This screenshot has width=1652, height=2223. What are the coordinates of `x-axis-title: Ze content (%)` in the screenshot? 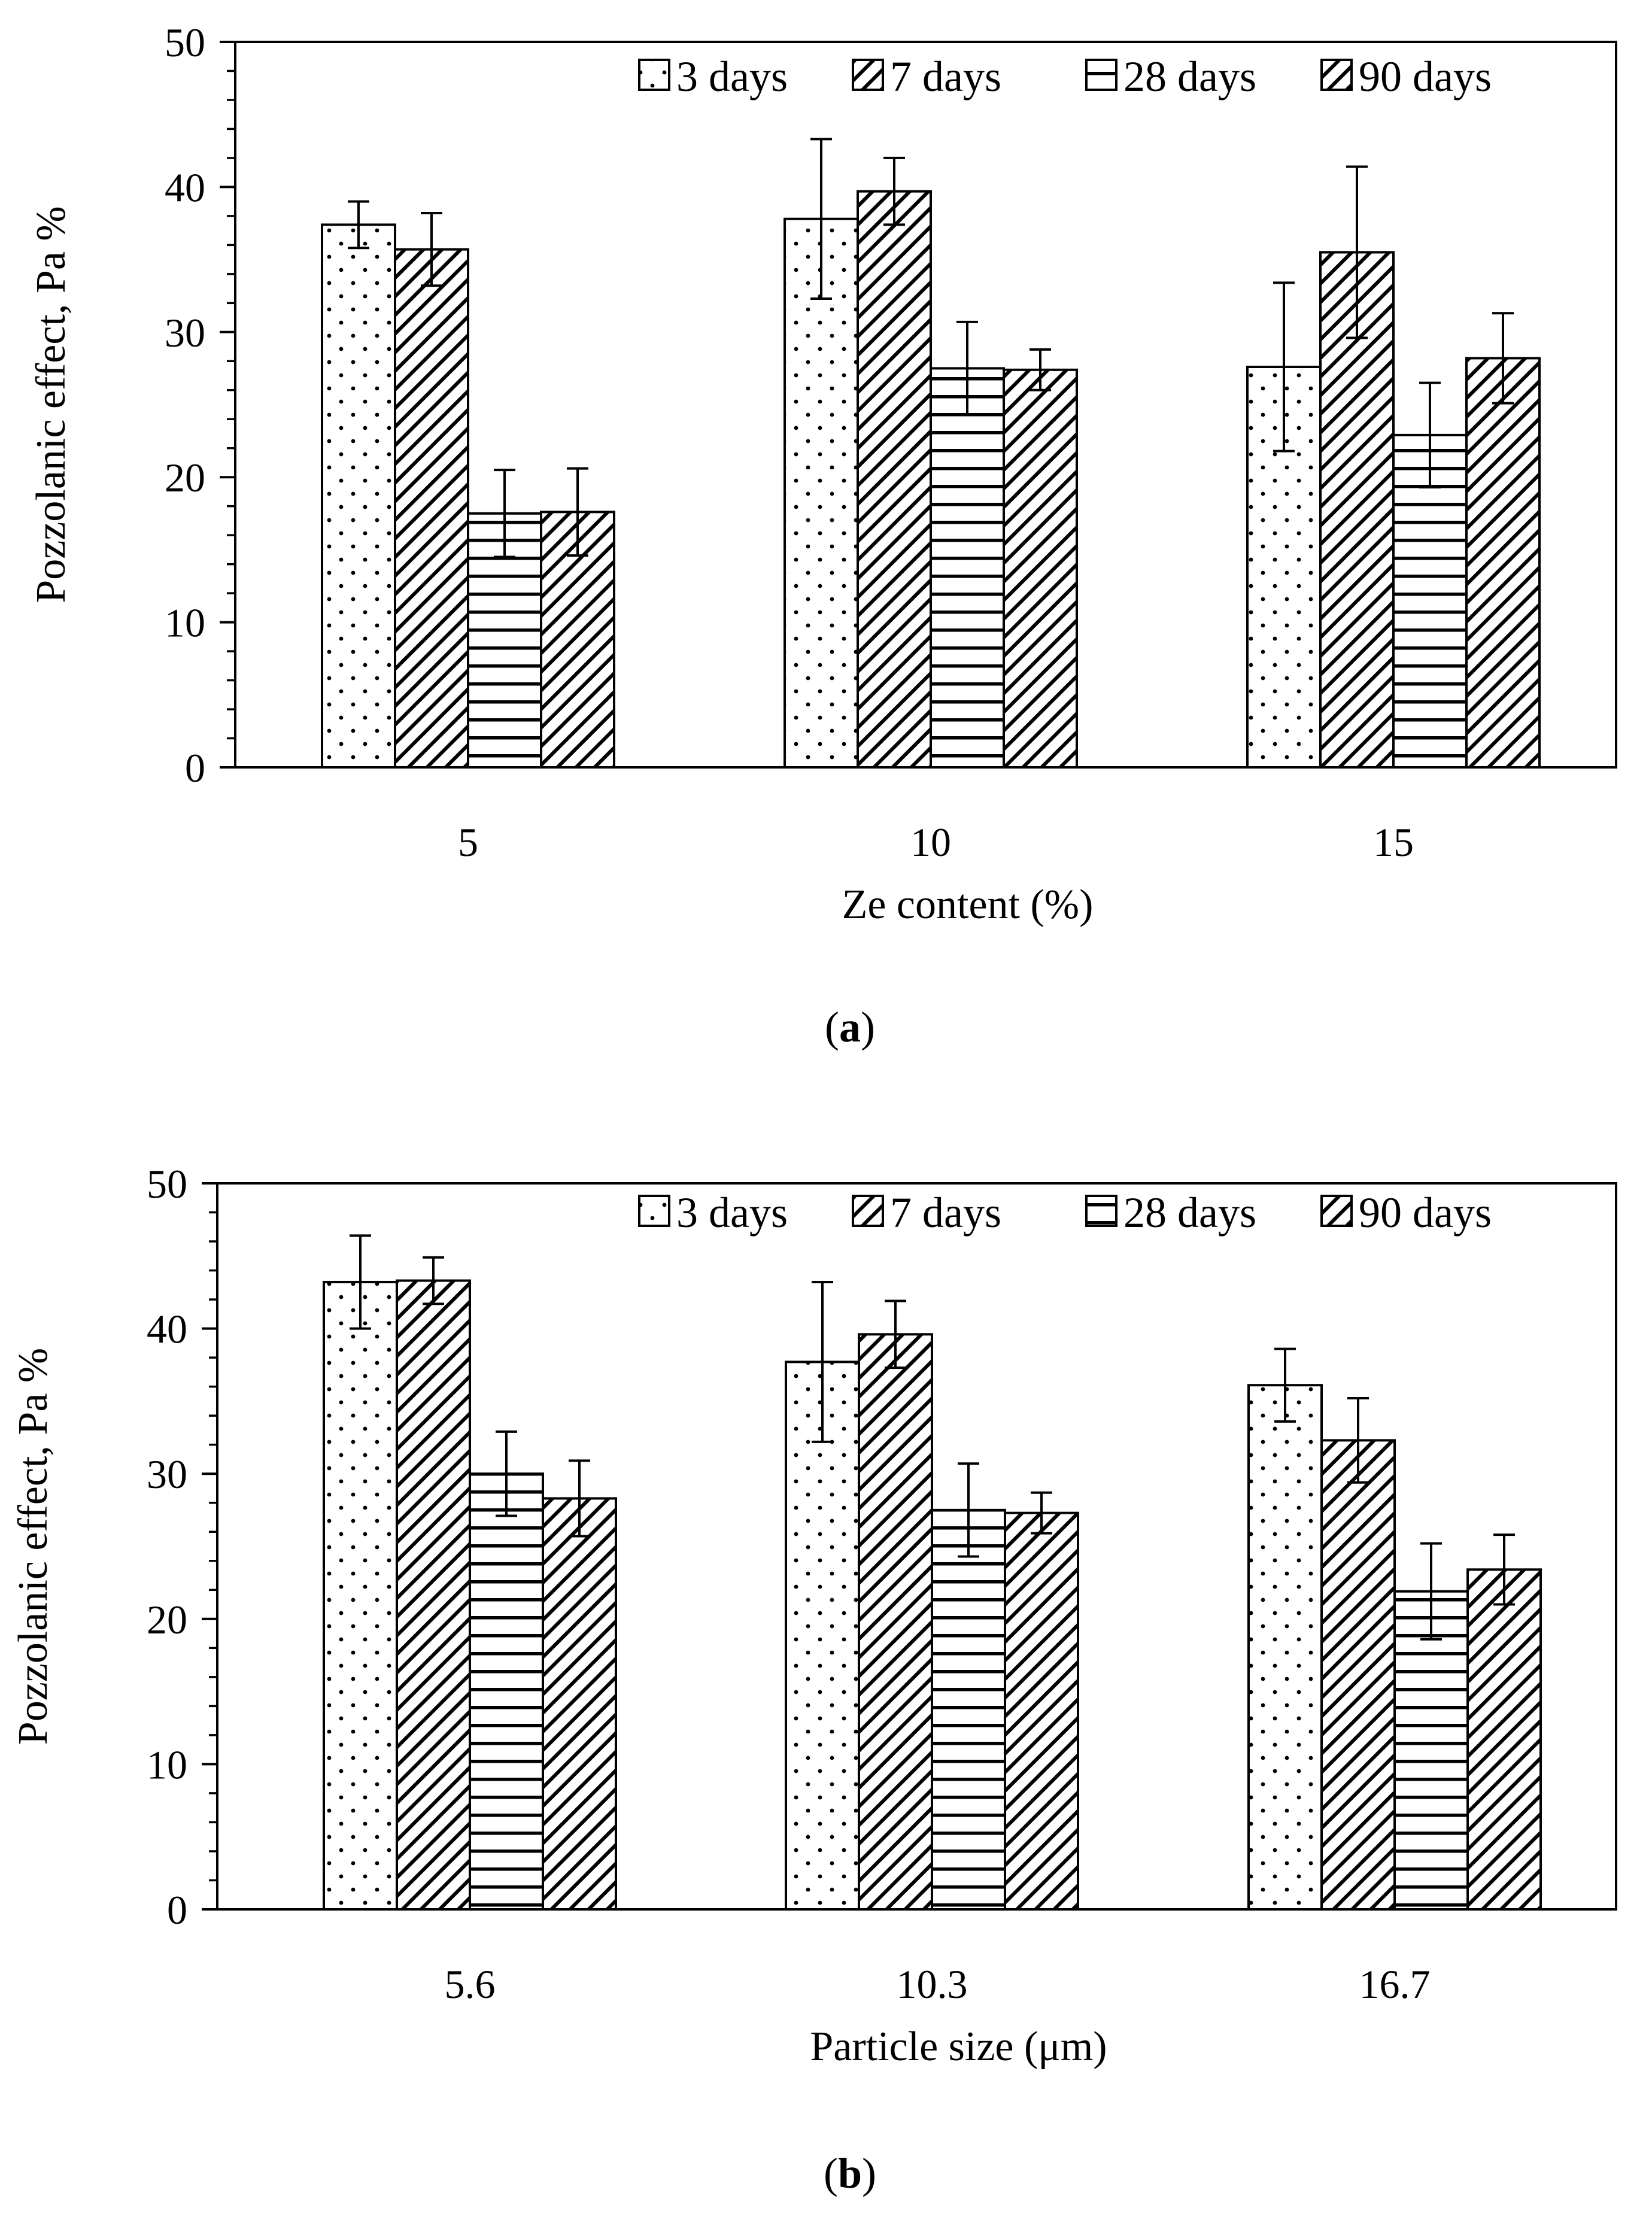 It's located at (968, 905).